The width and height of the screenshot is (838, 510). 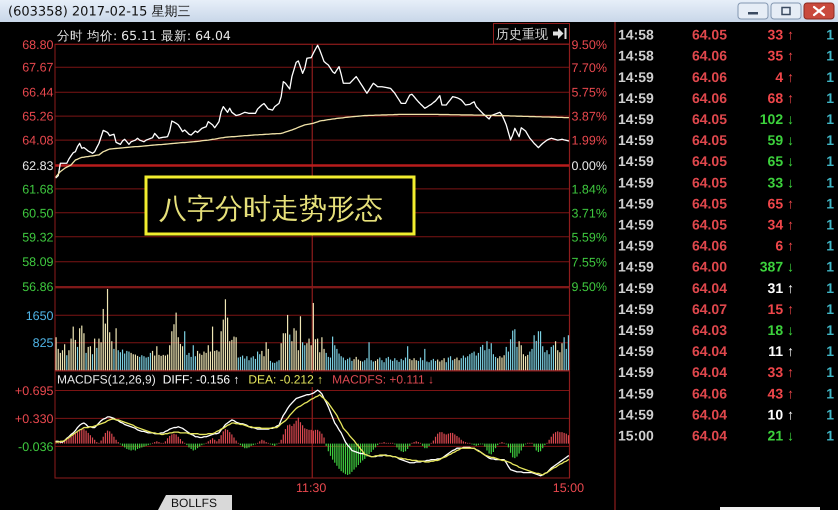 I want to click on y-tick-label: -0.036, so click(x=36, y=447).